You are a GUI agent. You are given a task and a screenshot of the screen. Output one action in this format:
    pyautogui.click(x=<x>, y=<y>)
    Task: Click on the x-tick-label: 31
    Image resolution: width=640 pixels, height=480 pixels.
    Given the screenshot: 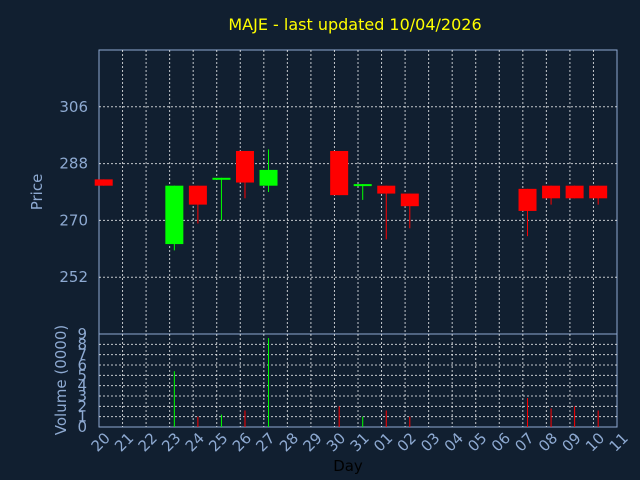 What is the action you would take?
    pyautogui.click(x=360, y=442)
    